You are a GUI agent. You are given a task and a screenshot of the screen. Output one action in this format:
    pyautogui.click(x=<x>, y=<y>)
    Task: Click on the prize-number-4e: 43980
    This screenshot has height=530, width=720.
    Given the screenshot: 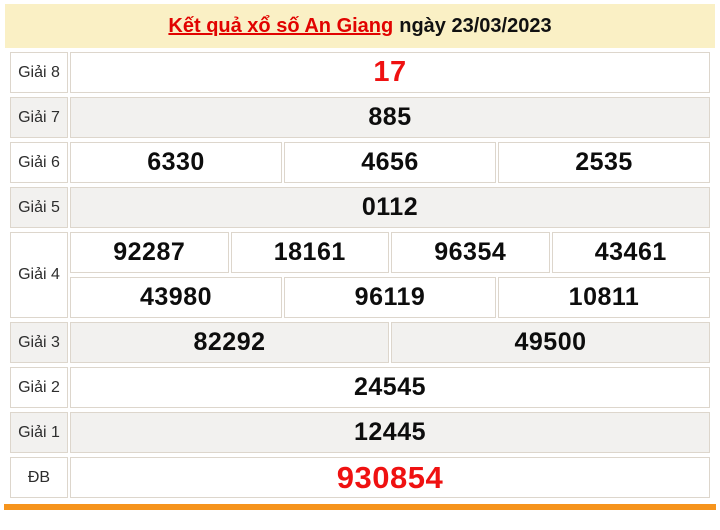 What is the action you would take?
    pyautogui.click(x=176, y=297)
    